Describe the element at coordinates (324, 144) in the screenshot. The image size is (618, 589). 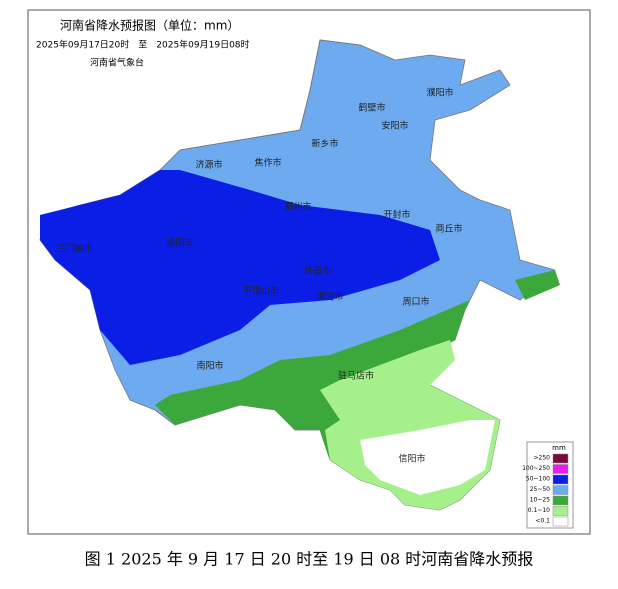
I see `city-label: 新乡市` at that location.